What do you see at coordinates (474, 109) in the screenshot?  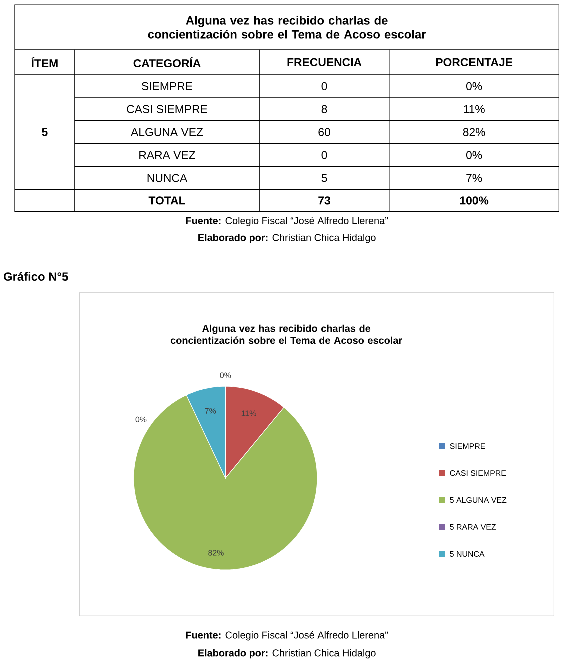 I see `text: 11%` at bounding box center [474, 109].